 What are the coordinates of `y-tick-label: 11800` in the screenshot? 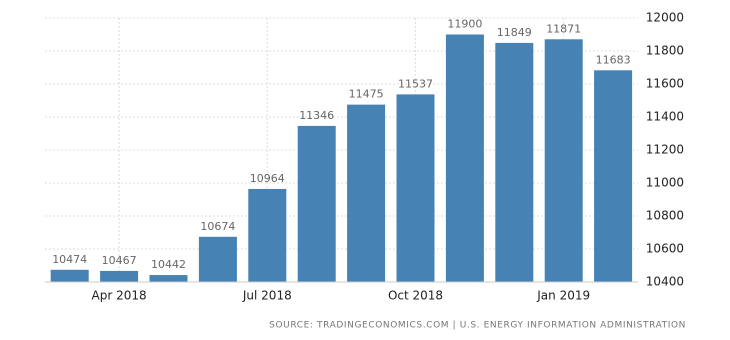 It's located at (665, 51).